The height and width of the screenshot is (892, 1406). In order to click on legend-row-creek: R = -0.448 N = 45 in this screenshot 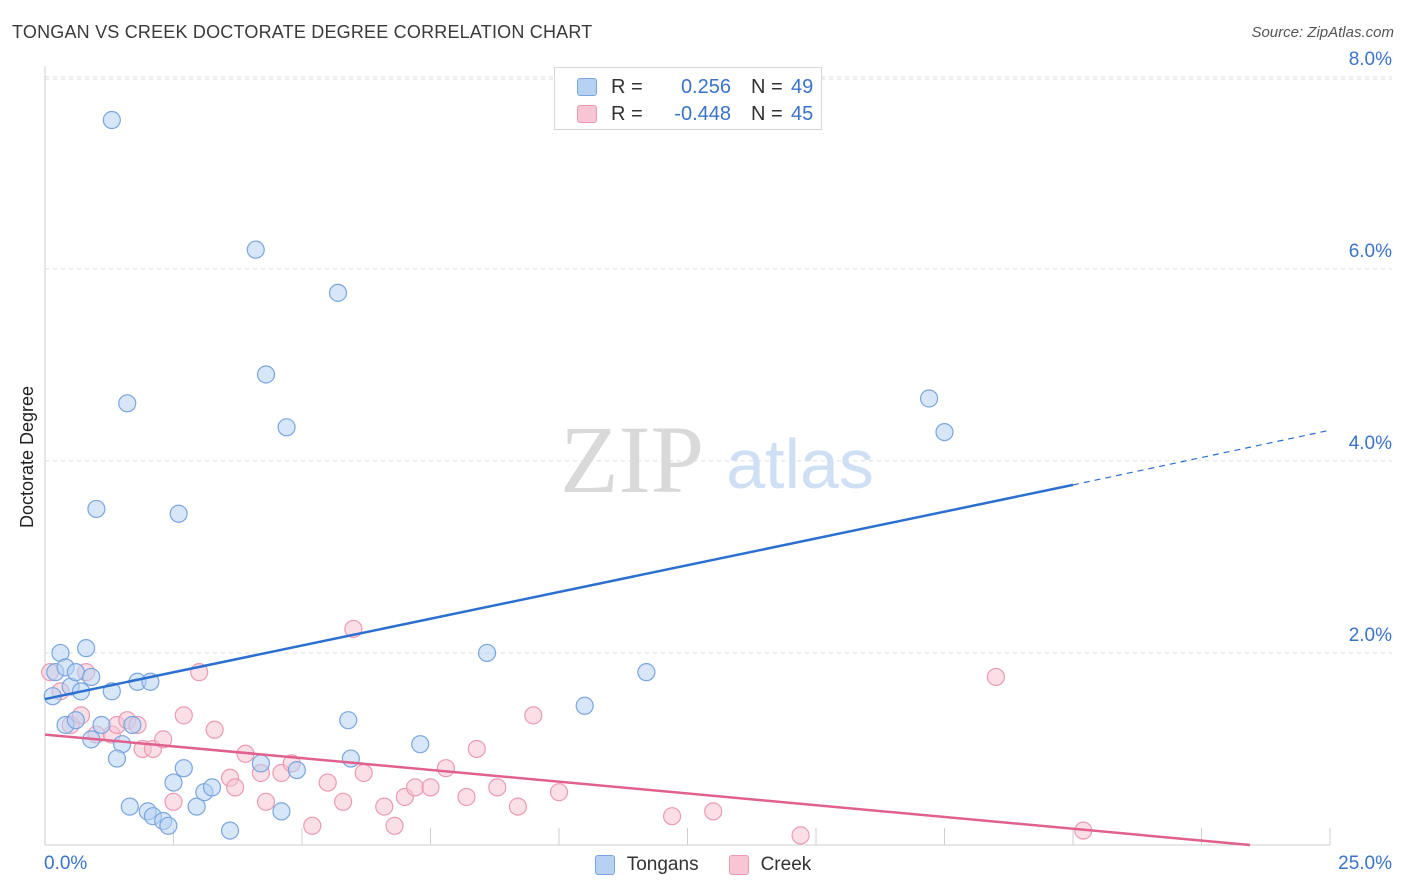, I will do `click(695, 114)`.